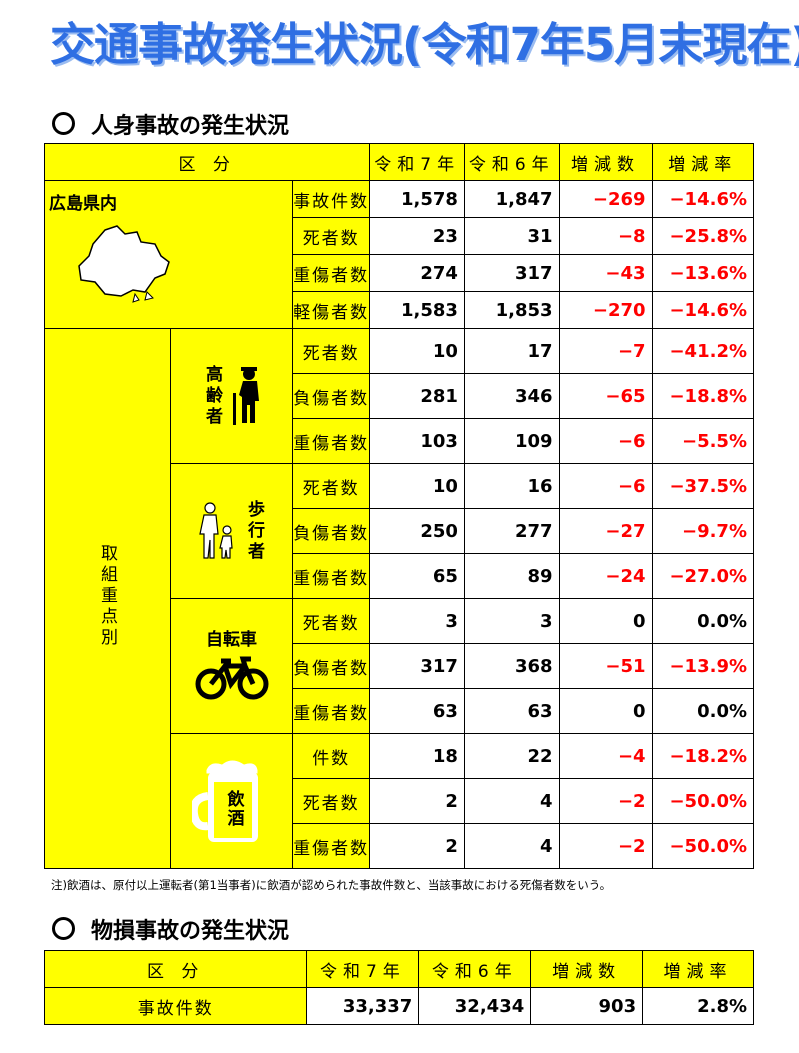 Image resolution: width=799 pixels, height=1053 pixels. Describe the element at coordinates (703, 846) in the screenshot. I see `cell-rate: −50.0%` at that location.